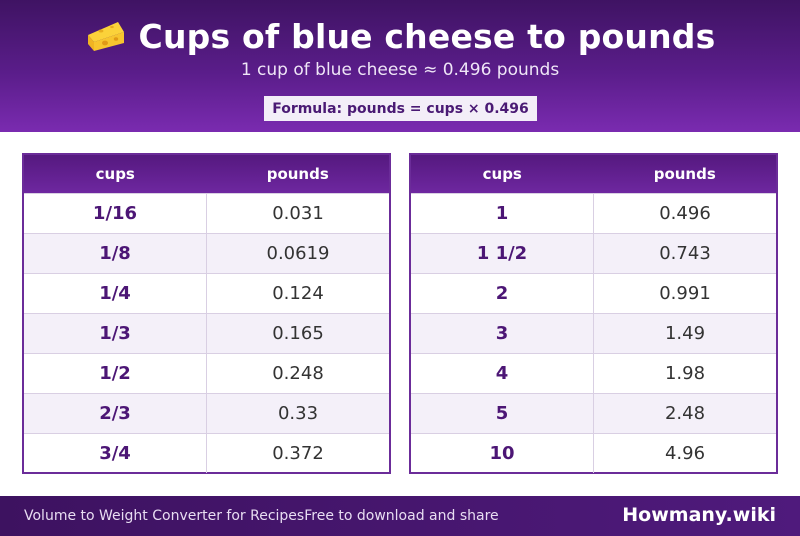 The image size is (800, 536). What do you see at coordinates (164, 516) in the screenshot?
I see `footer-description: Volume to Weight Converter for Recipes` at bounding box center [164, 516].